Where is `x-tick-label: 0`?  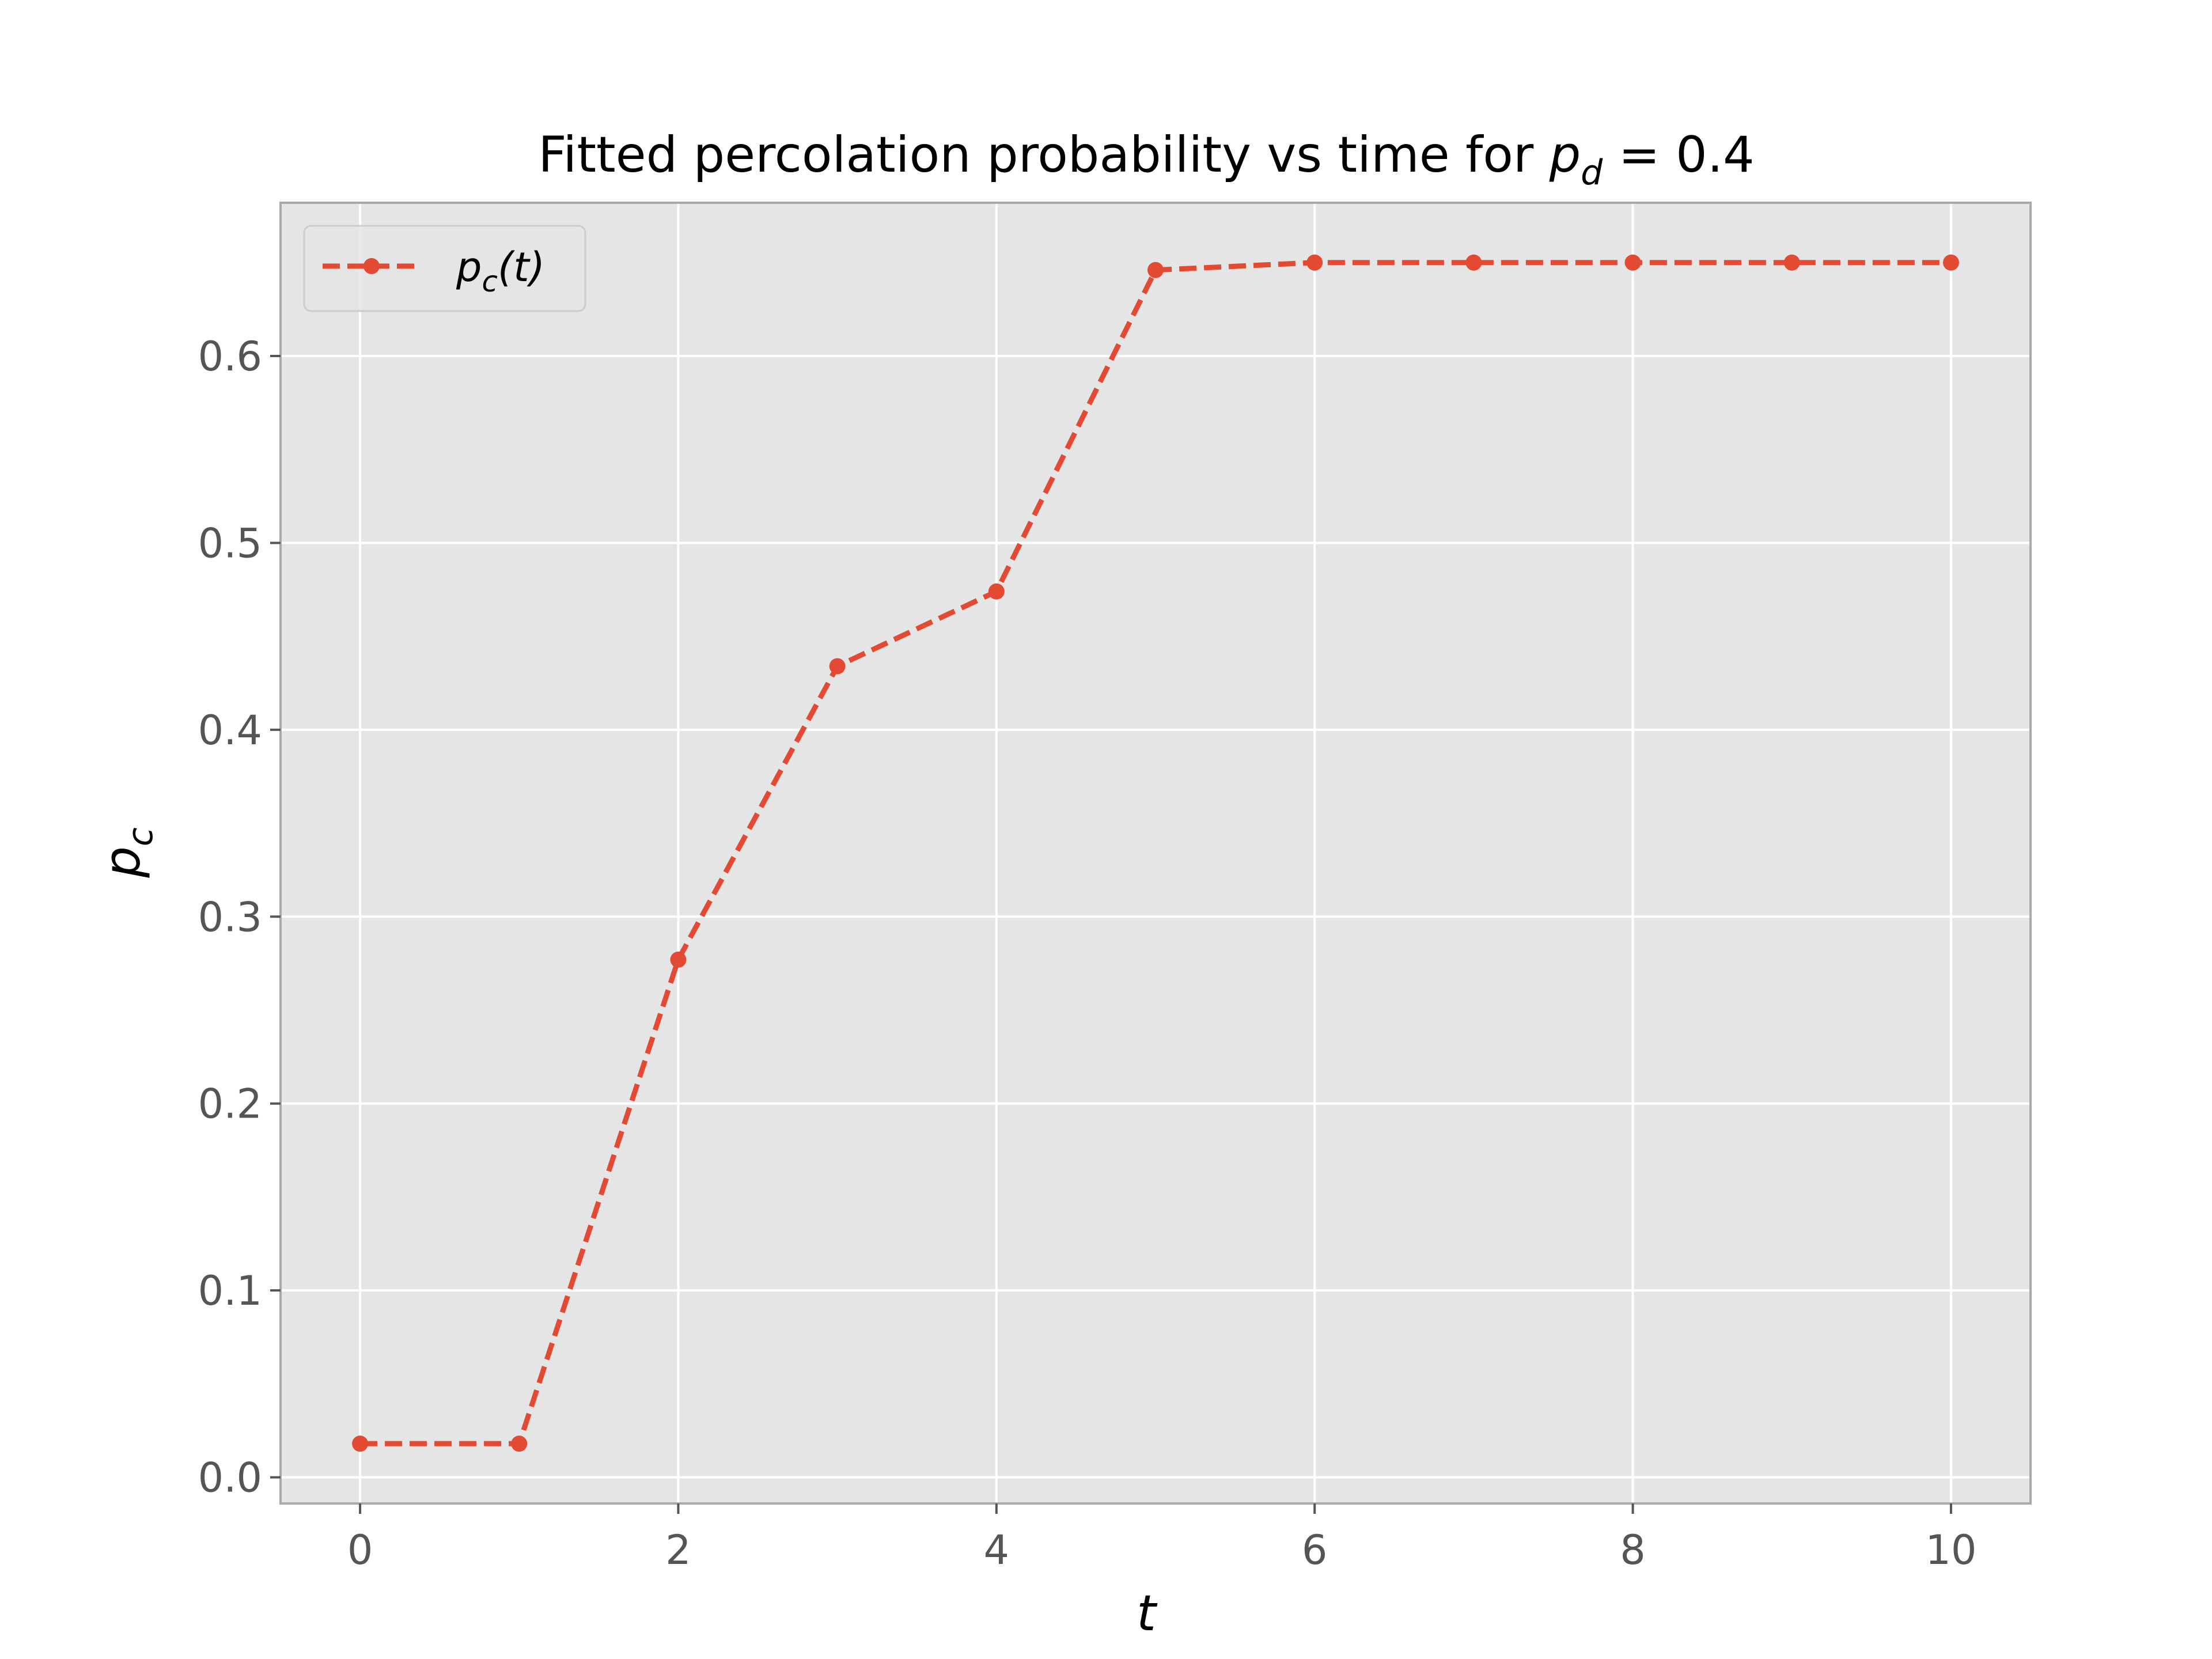 x-tick-label: 0 is located at coordinates (360, 1550).